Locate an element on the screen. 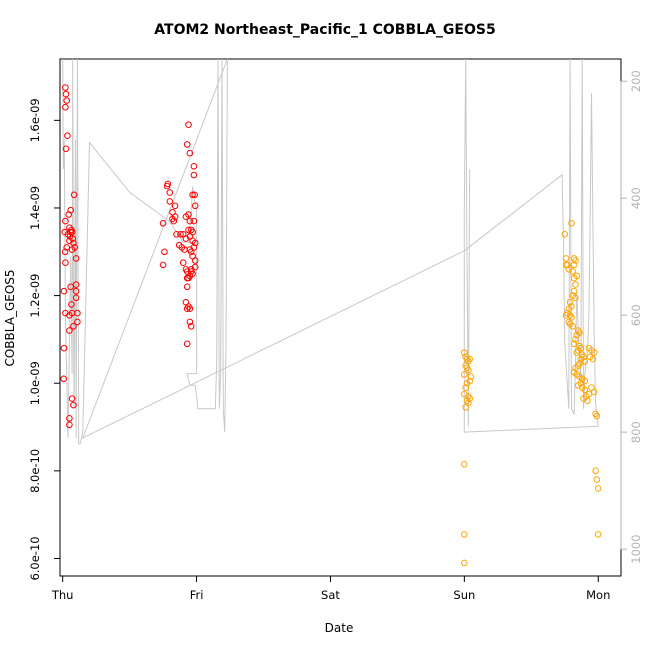 Image resolution: width=650 pixels, height=650 pixels. x-tick-label: Mon is located at coordinates (598, 595).